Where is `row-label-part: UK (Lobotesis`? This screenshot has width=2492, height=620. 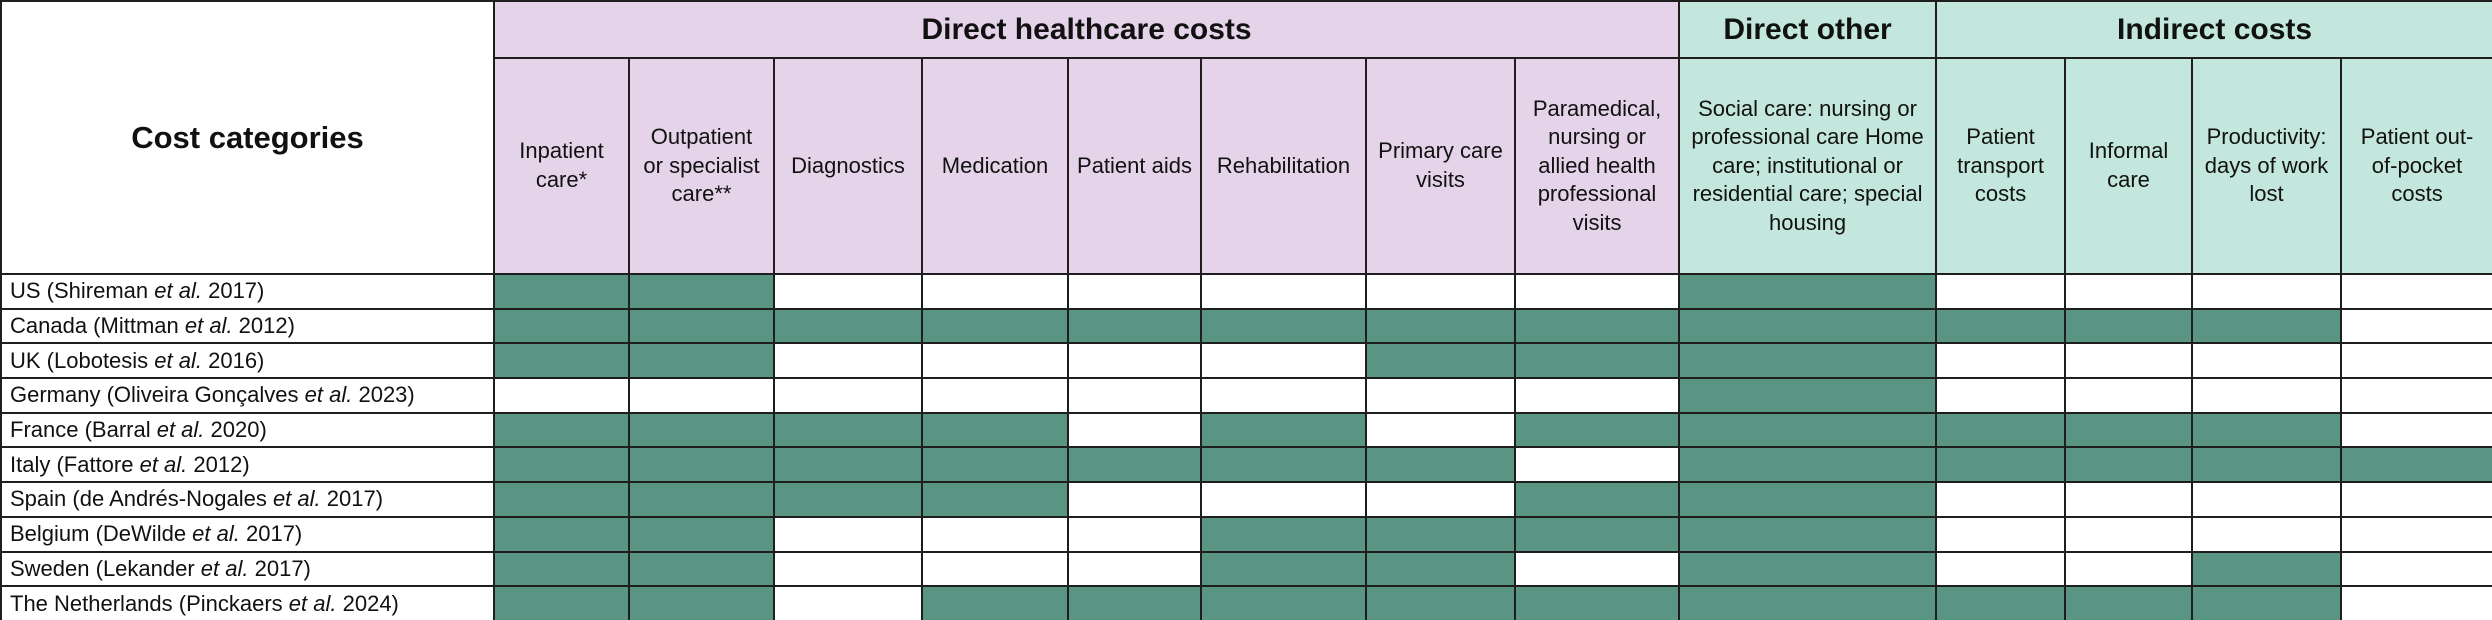 row-label-part: UK (Lobotesis is located at coordinates (82, 360).